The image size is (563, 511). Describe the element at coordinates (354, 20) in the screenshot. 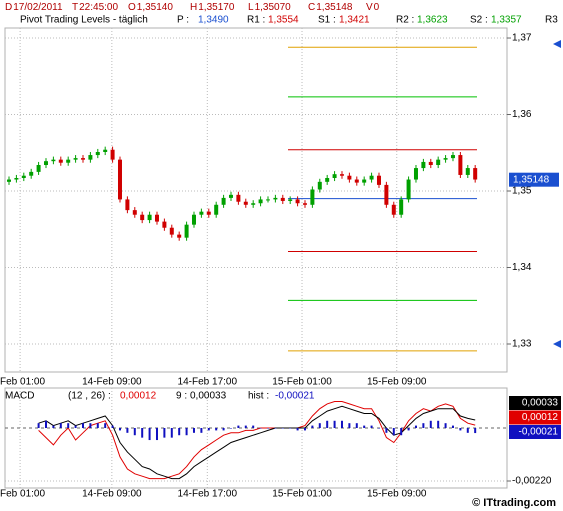

I see `pivot-value: 1,3421` at that location.